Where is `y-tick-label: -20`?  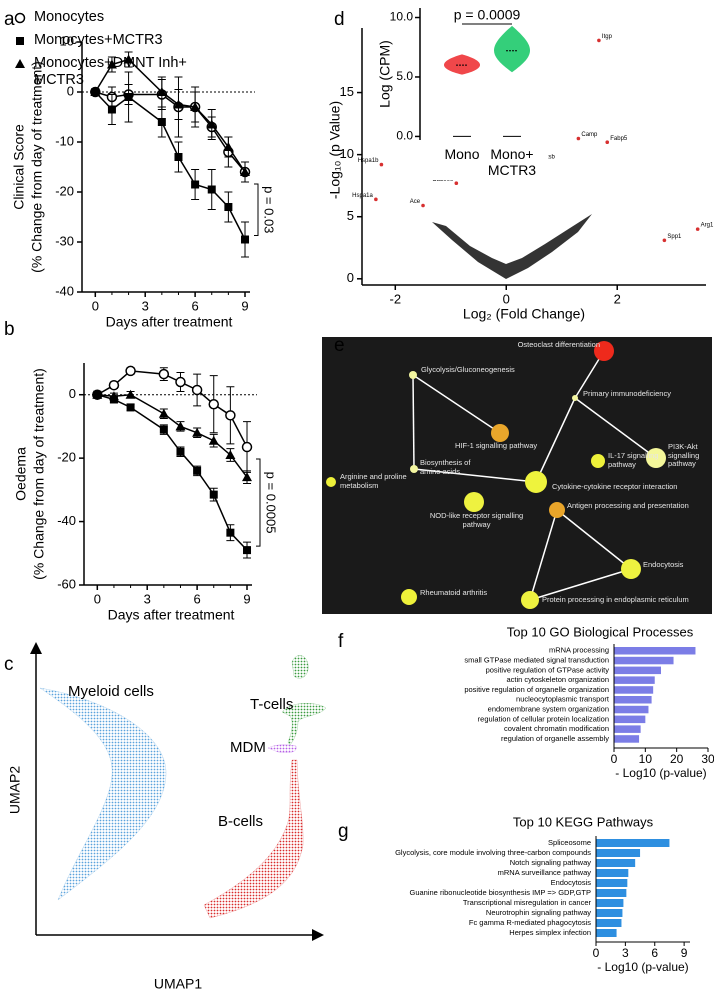 y-tick-label: -20 is located at coordinates (66, 457).